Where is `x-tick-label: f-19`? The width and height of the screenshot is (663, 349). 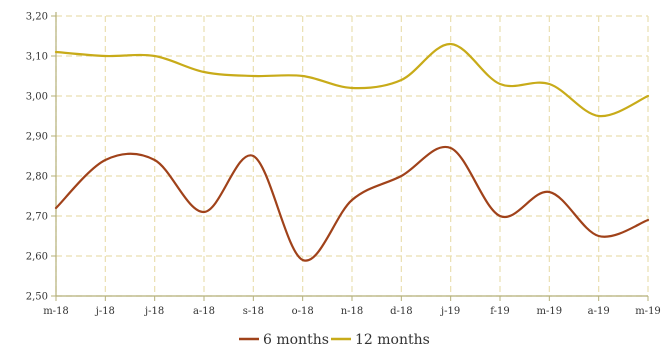 x-tick-label: f-19 is located at coordinates (499, 311).